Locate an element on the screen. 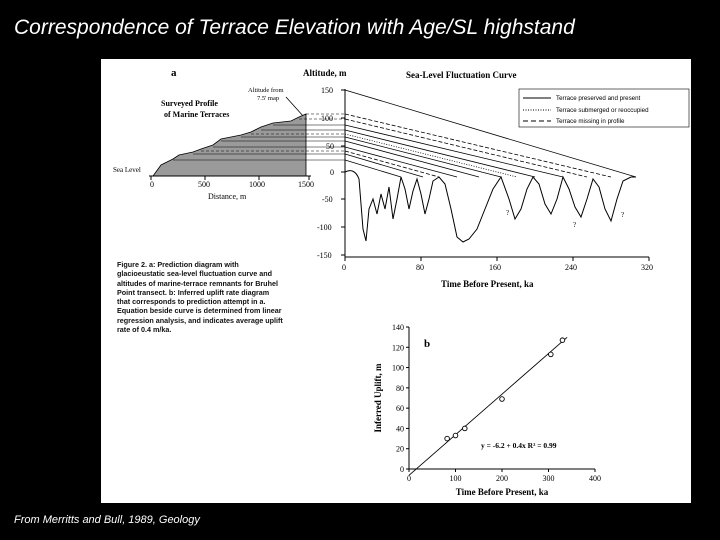  altitude-tick-label: -150 is located at coordinates (324, 255).